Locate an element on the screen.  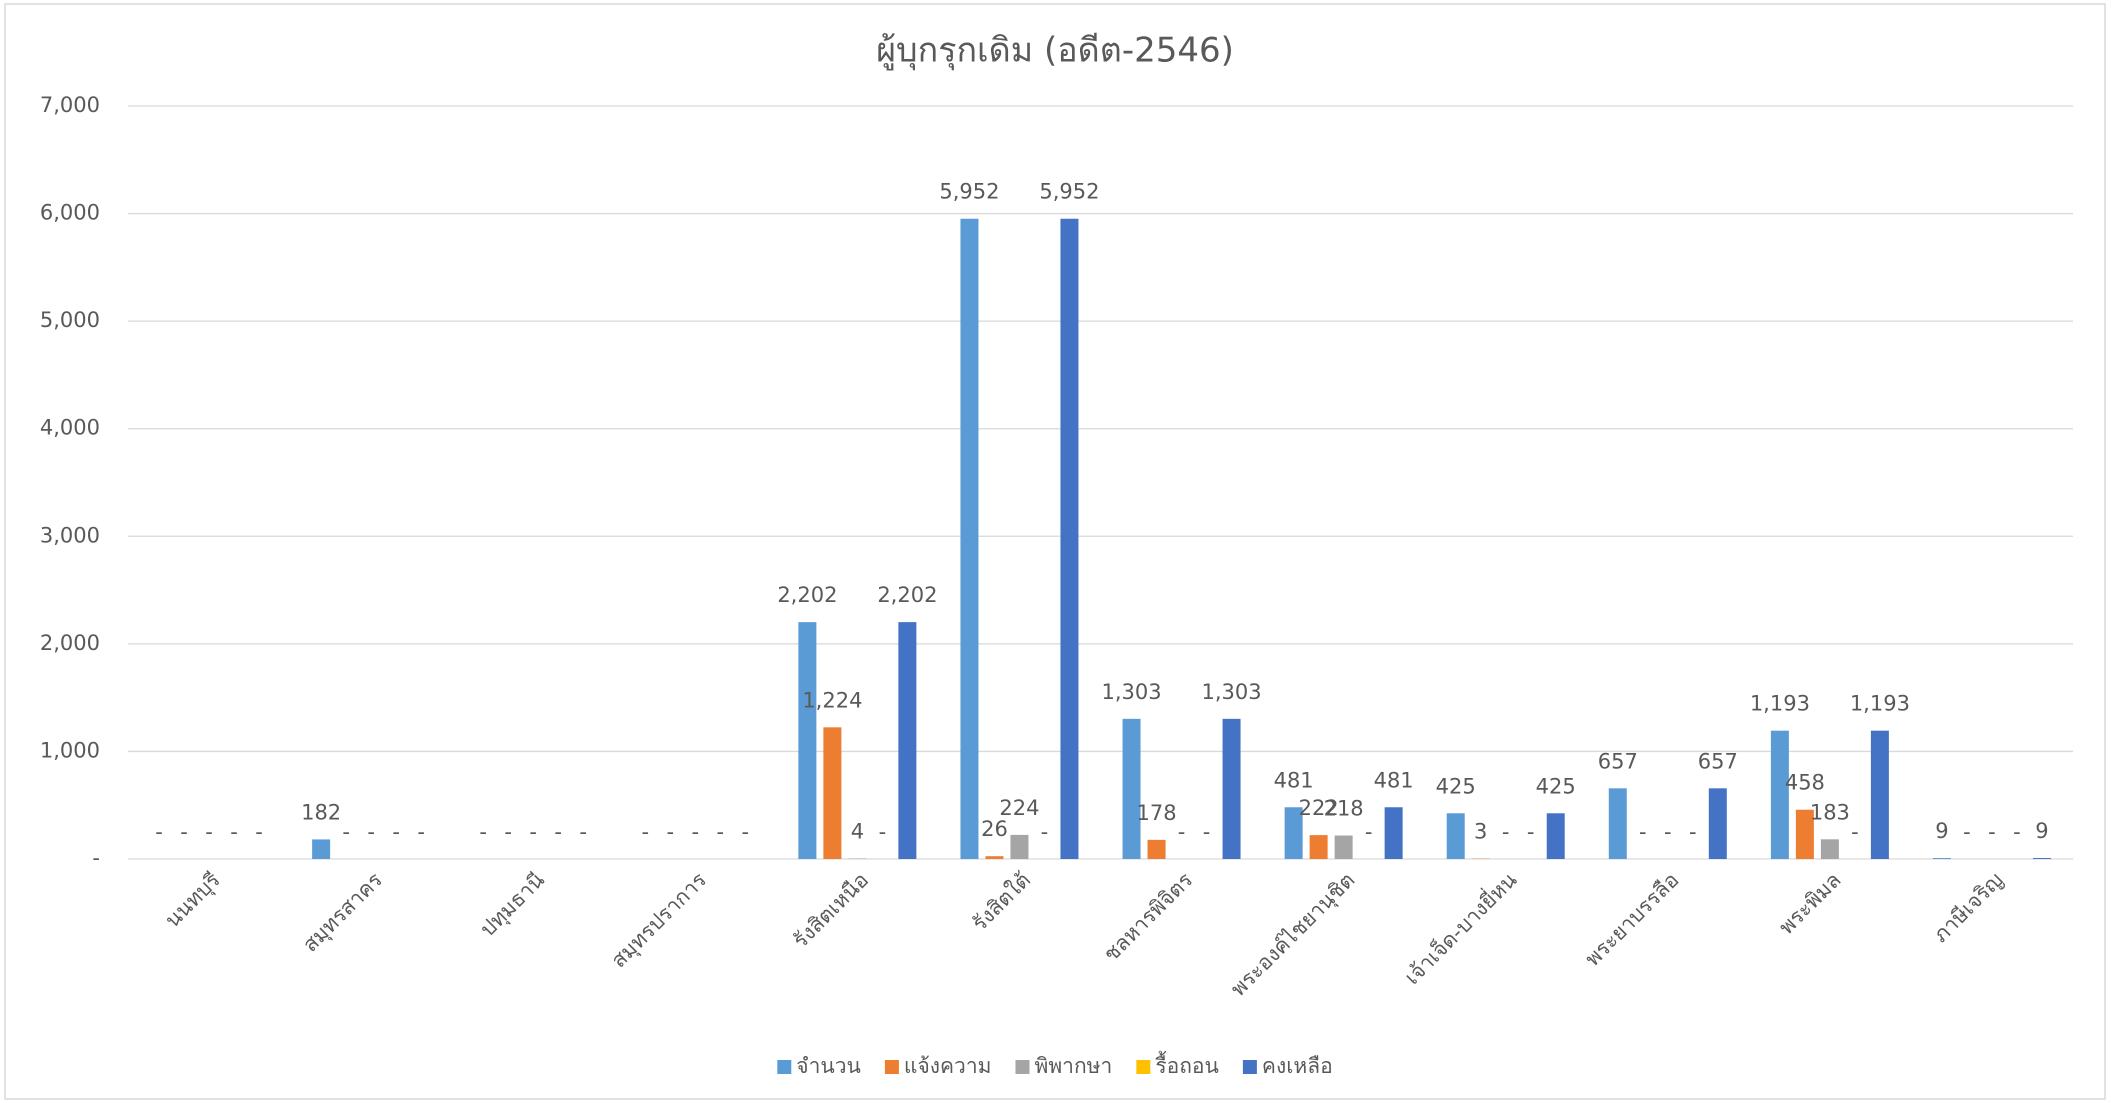
data-label: 481 is located at coordinates (1294, 780).